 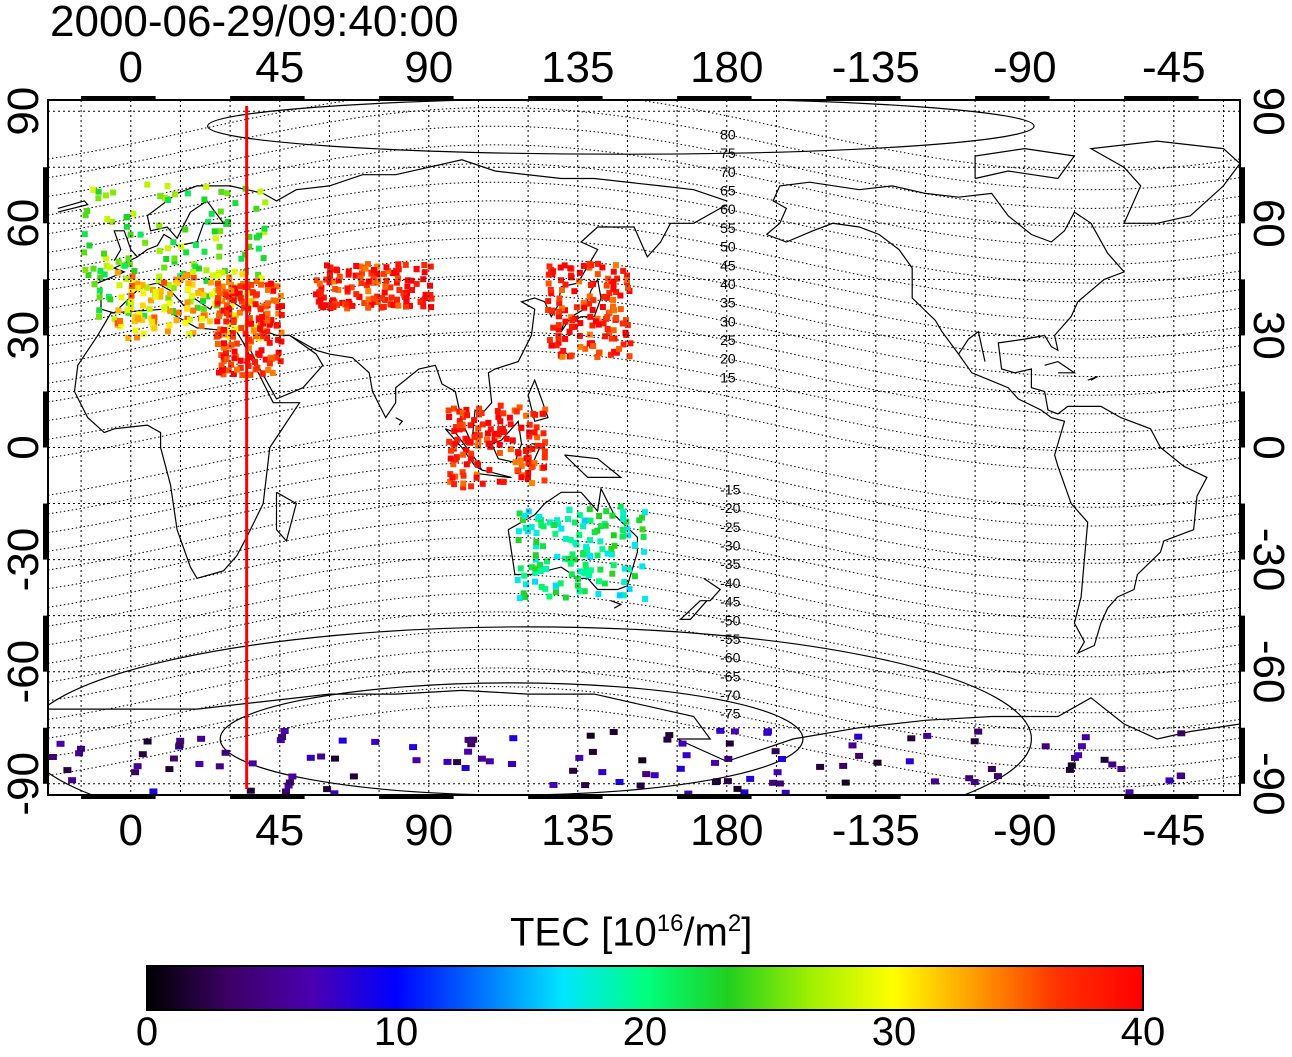 I want to click on colorbar-gradient, so click(x=645, y=988).